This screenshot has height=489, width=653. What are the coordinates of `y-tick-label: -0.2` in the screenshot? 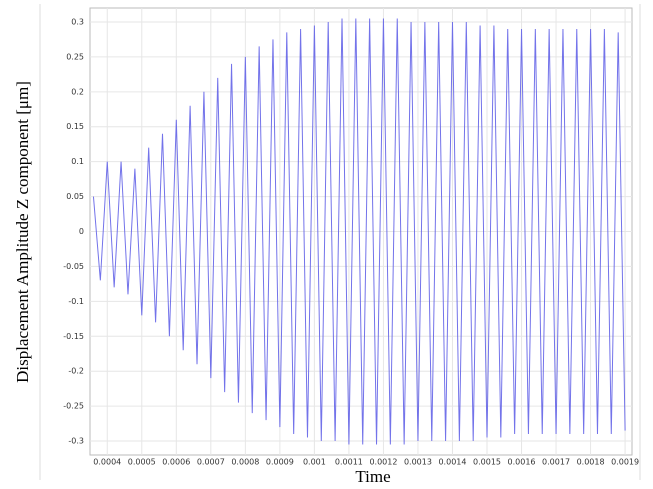 It's located at (76, 371).